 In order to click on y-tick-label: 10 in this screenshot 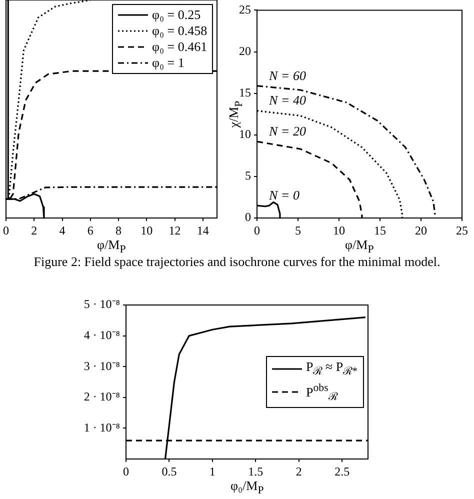, I will do `click(245, 134)`.